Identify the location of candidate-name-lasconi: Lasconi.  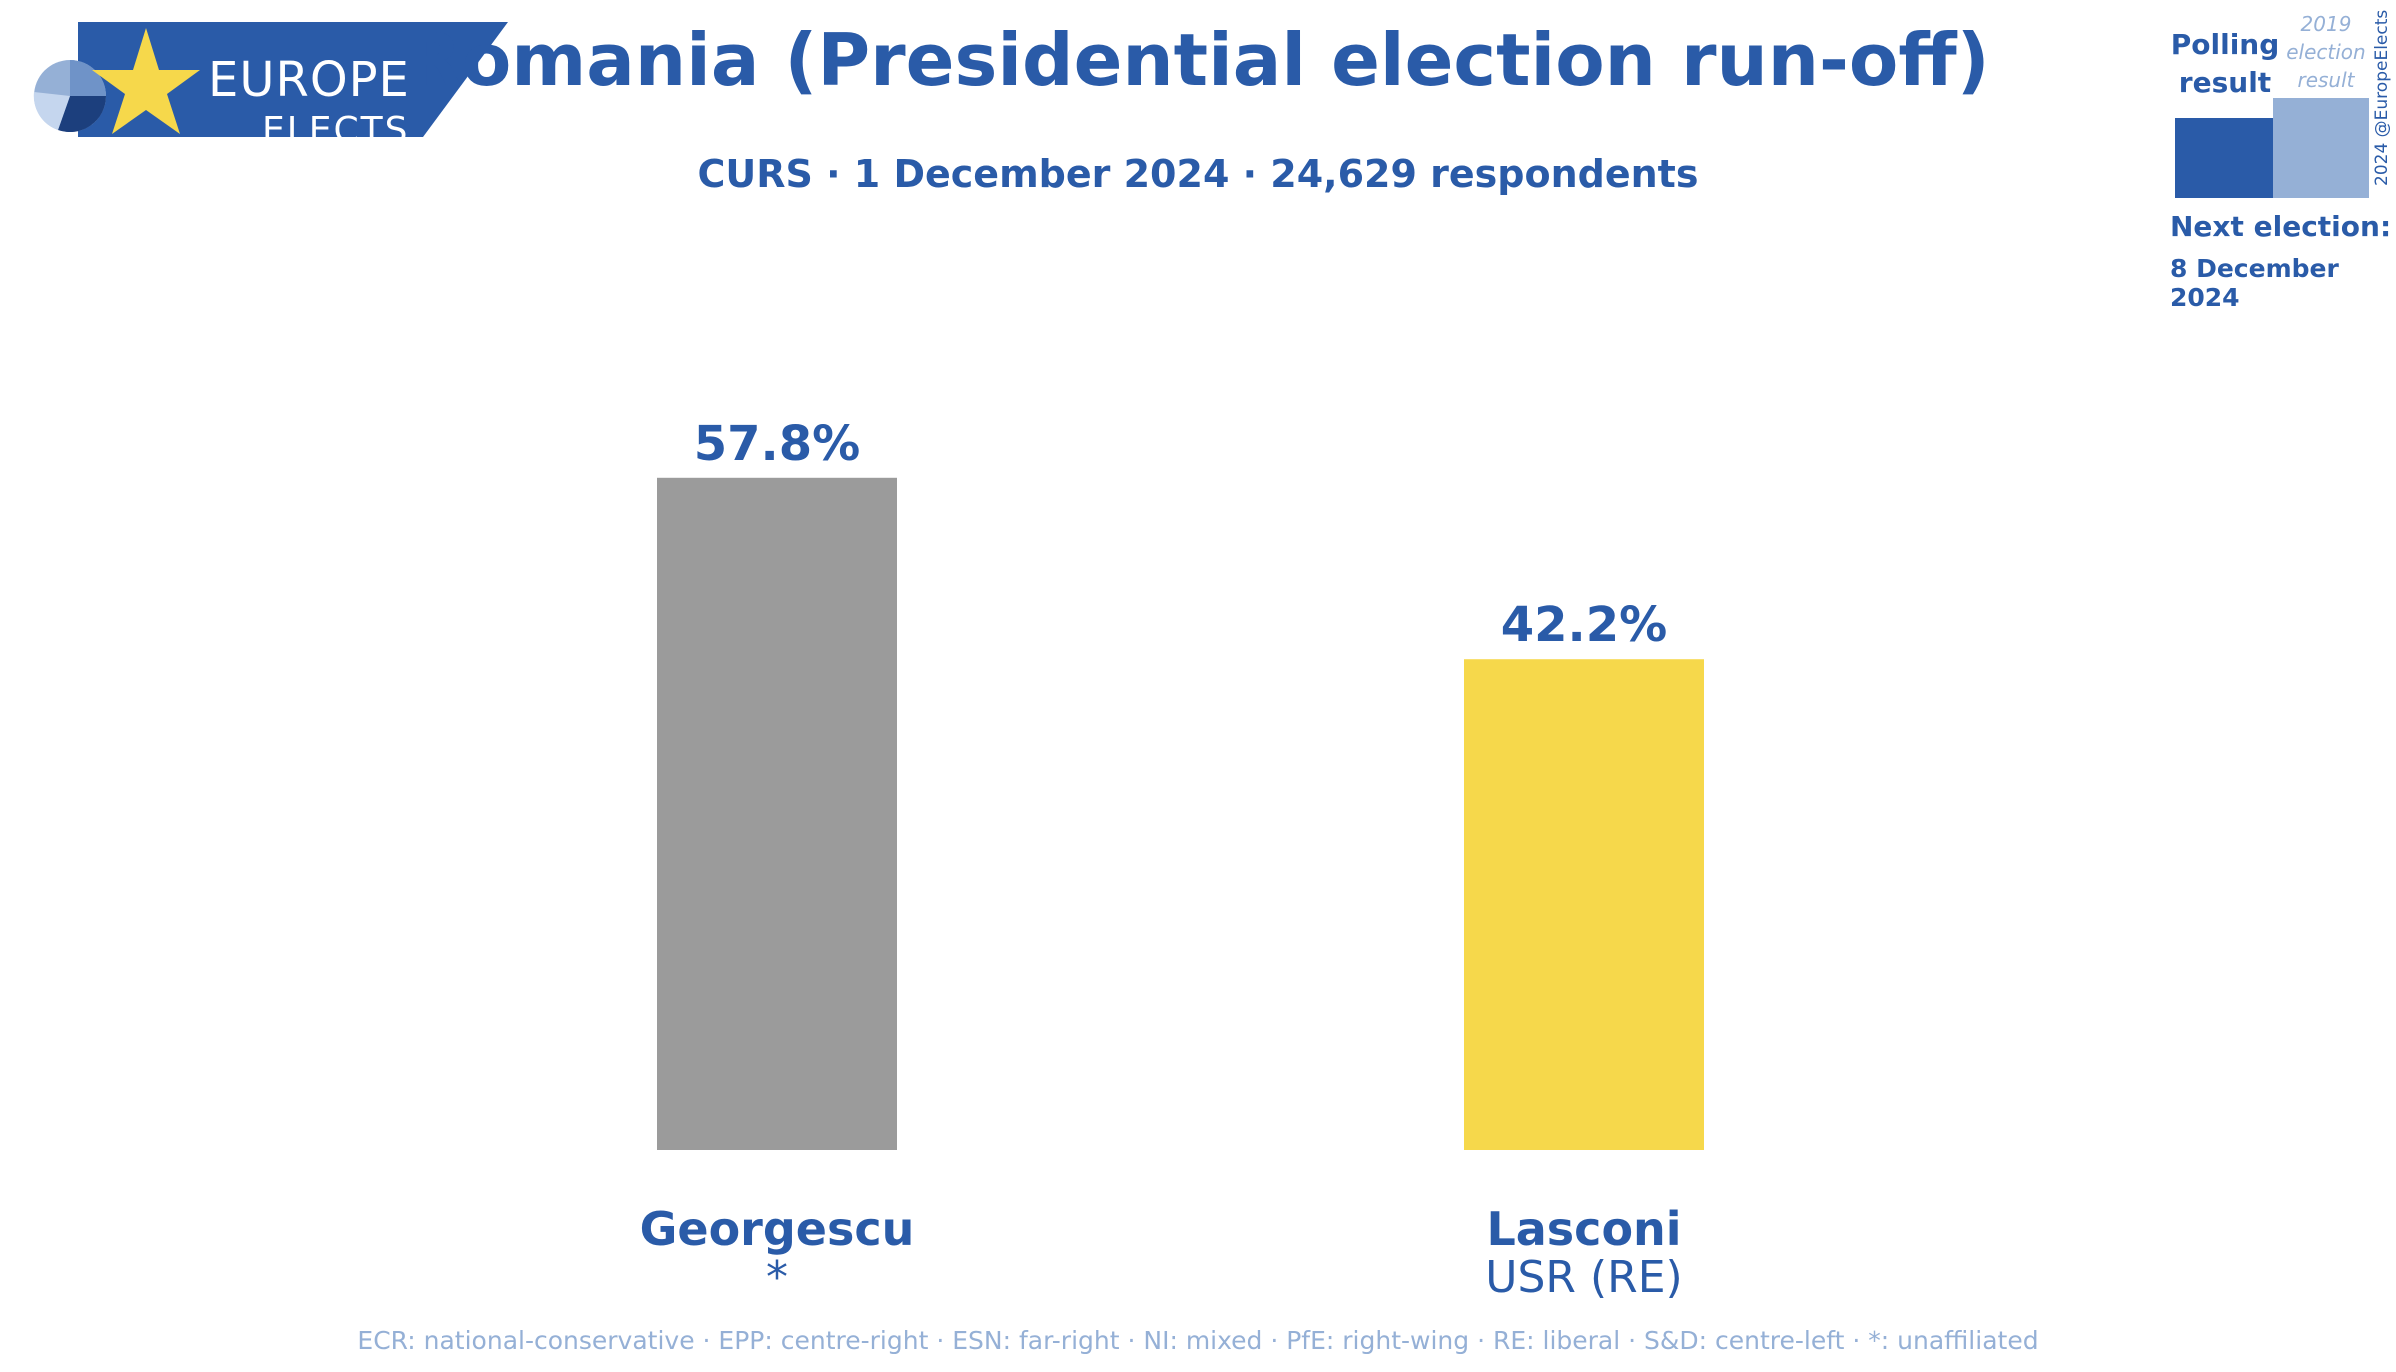
(1584, 1229).